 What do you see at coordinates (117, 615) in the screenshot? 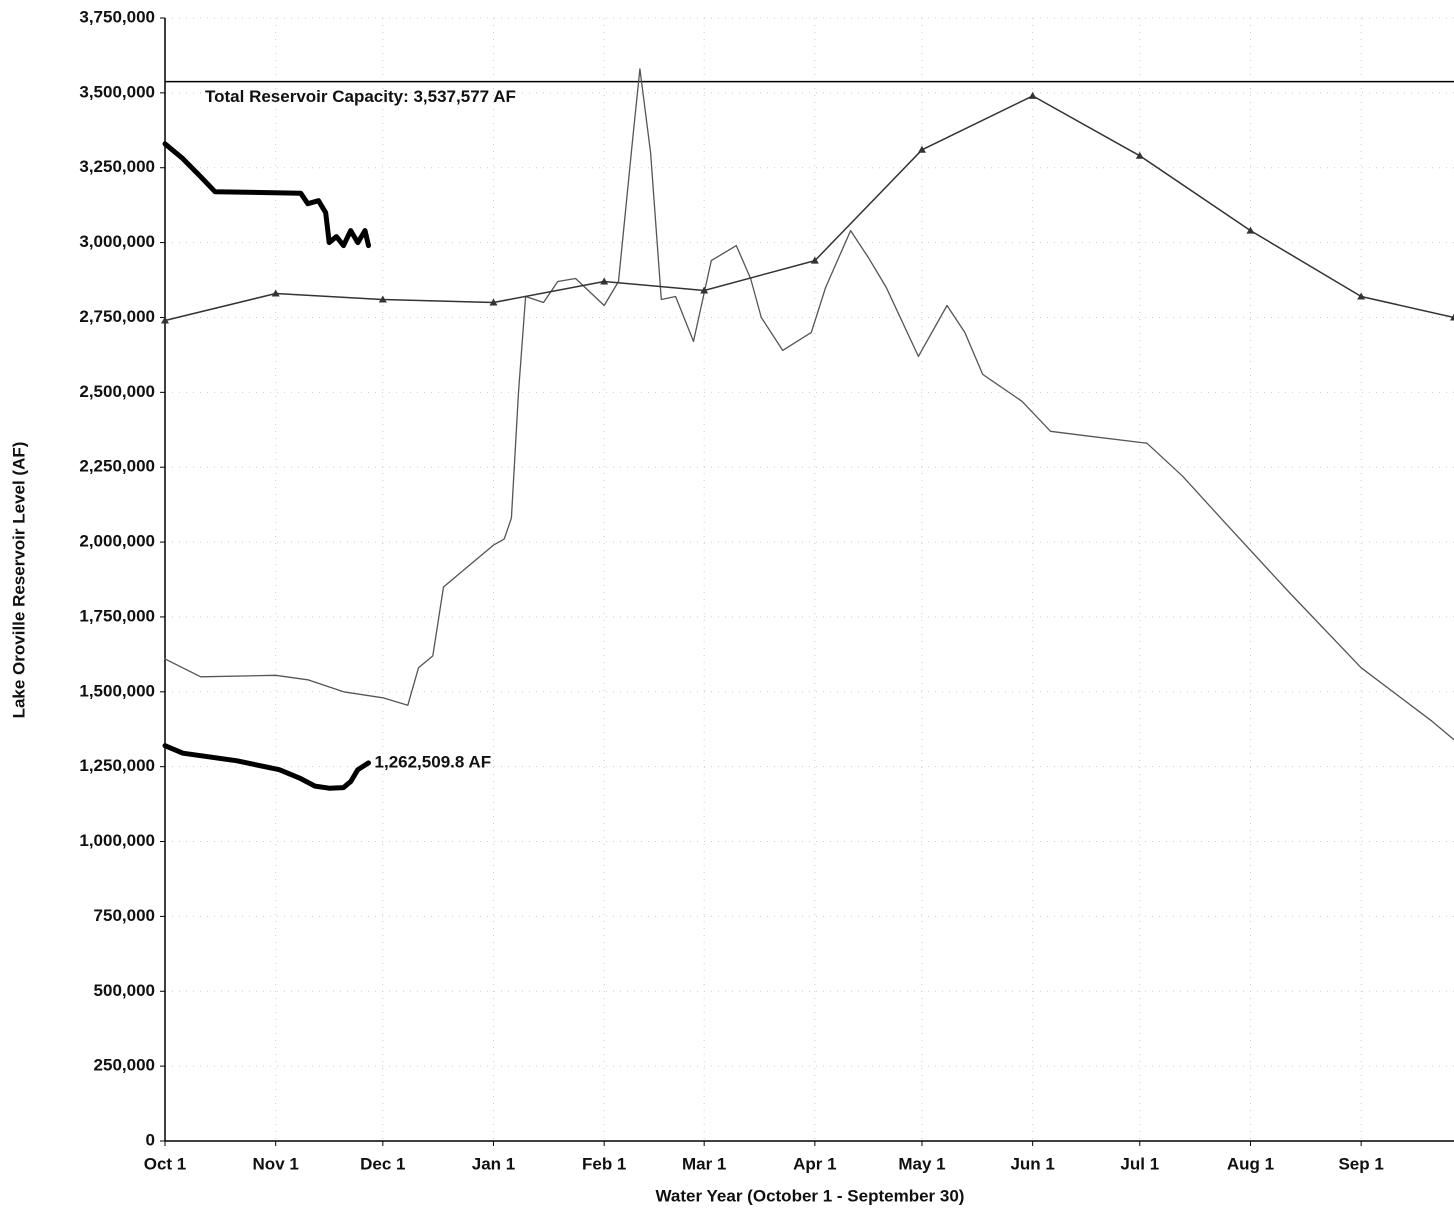
I see `y-tick-label: 1,750,000` at bounding box center [117, 615].